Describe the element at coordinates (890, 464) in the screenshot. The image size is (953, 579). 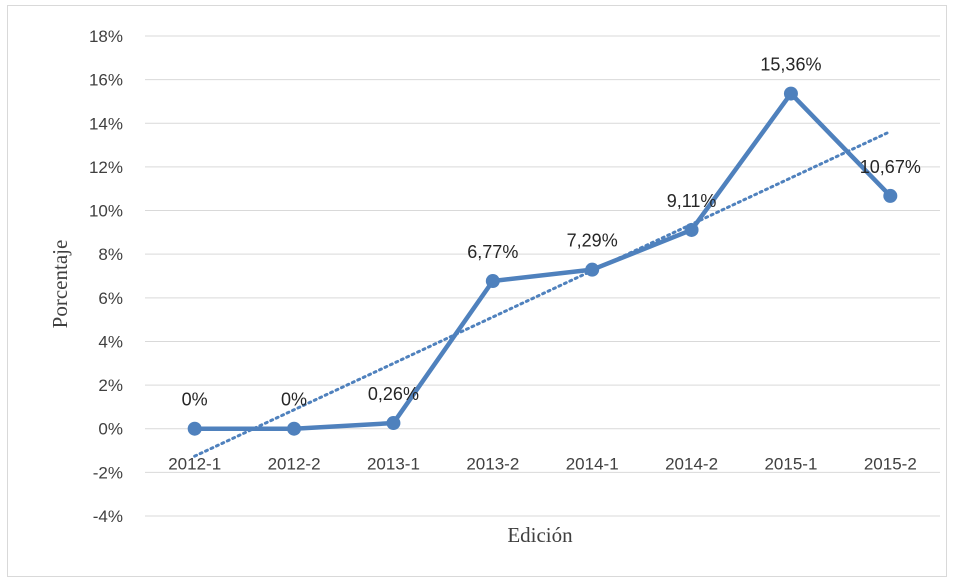
I see `x-tick-label: 2015-2` at that location.